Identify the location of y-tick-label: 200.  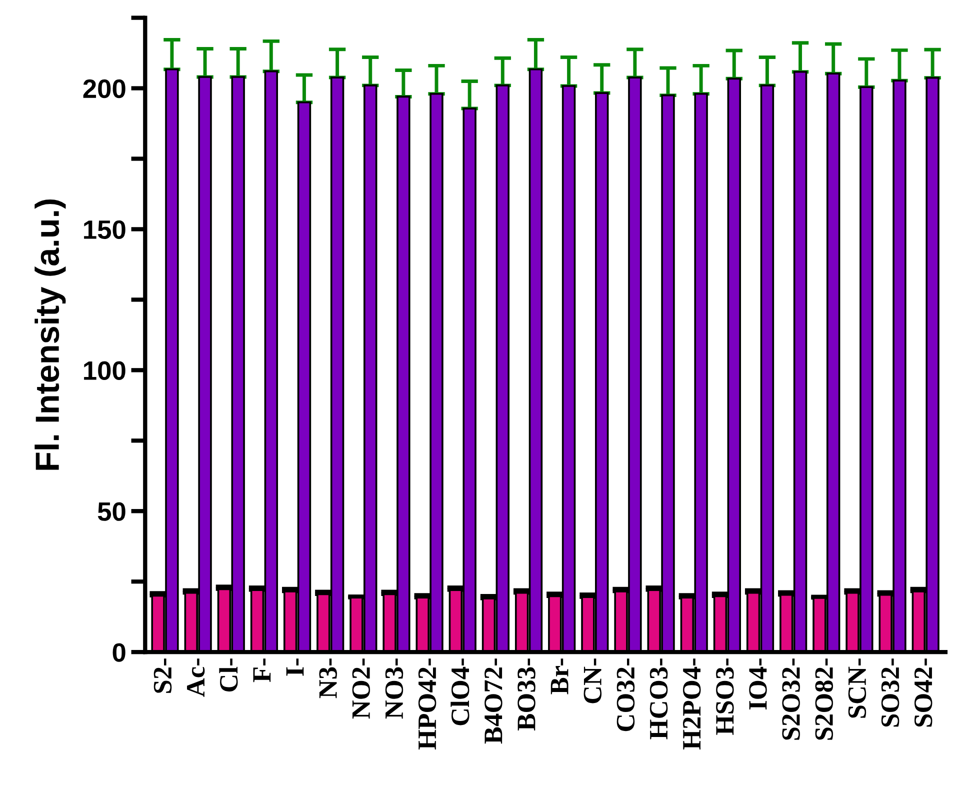
(104, 88).